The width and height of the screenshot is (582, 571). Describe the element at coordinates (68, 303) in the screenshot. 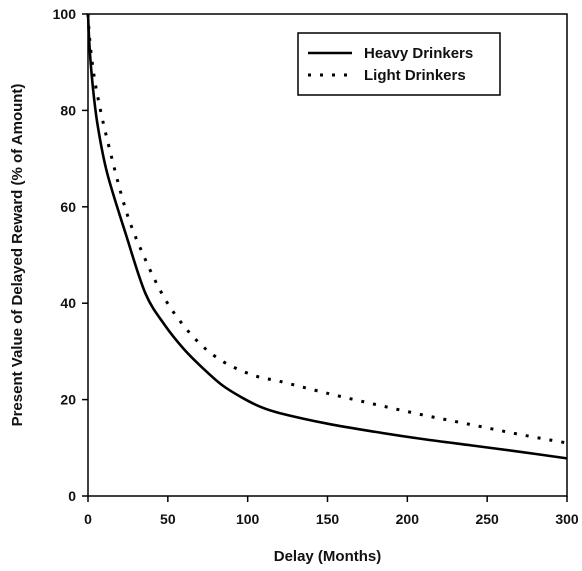

I see `y-tick-label: 40` at that location.